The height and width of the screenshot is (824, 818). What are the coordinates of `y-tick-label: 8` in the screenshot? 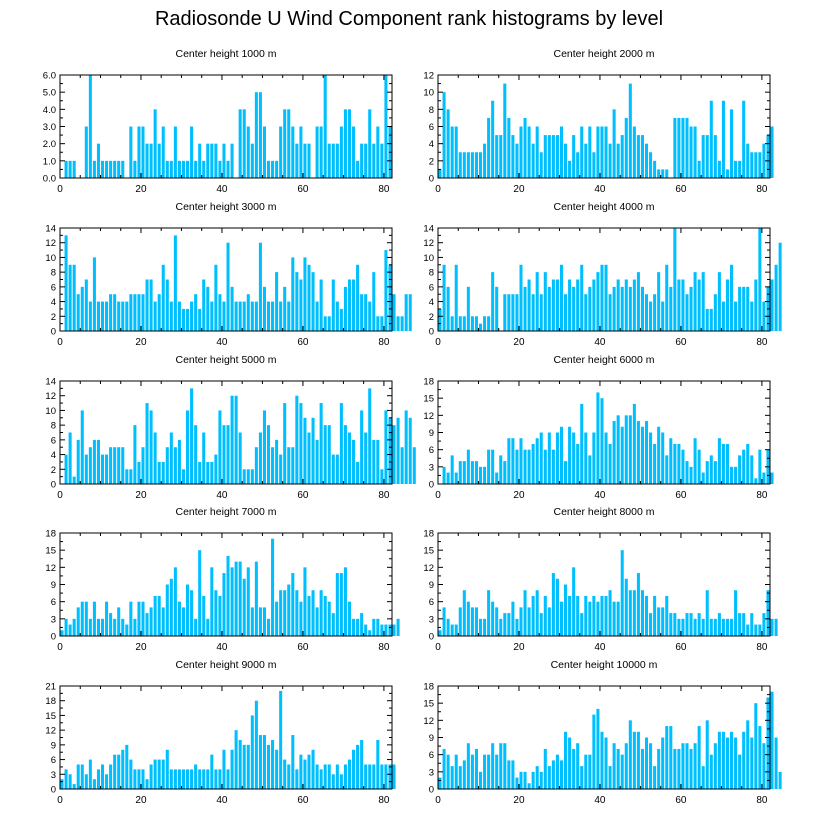 It's located at (53, 426).